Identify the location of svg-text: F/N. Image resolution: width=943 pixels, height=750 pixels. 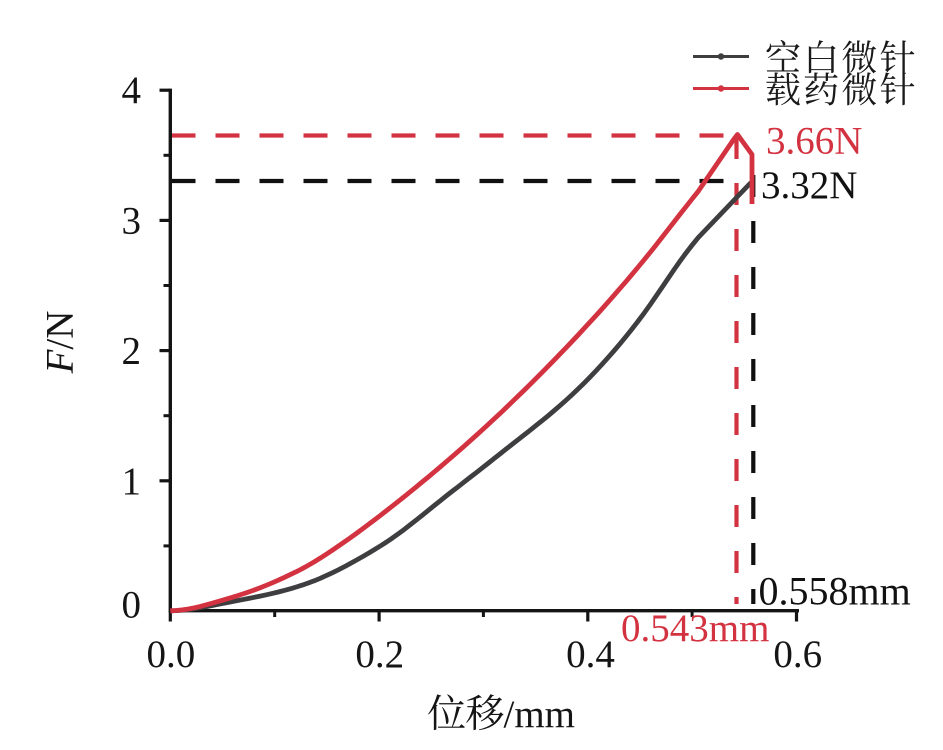
(60, 343).